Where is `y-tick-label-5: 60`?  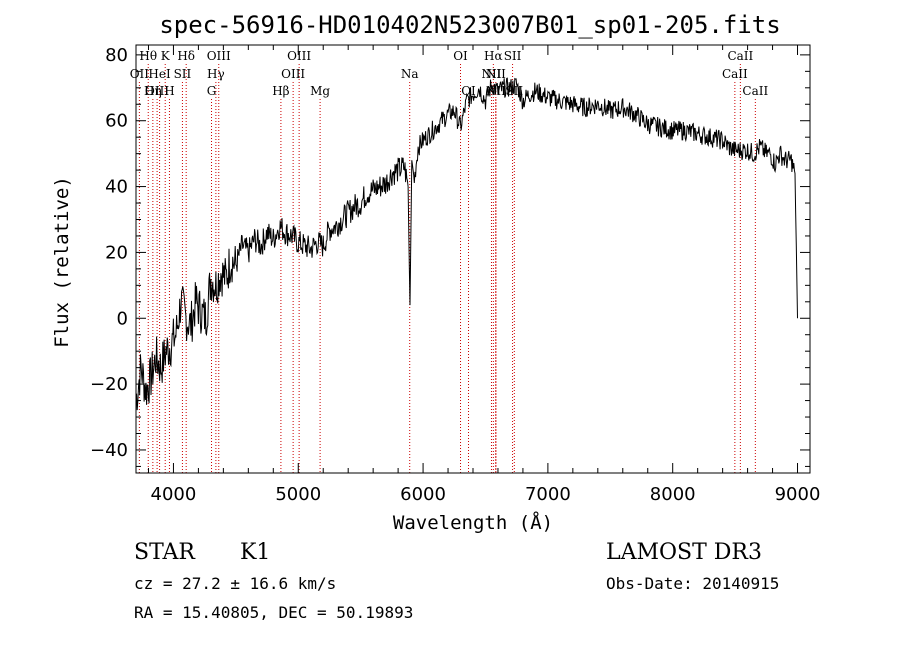 y-tick-label-5: 60 is located at coordinates (116, 121).